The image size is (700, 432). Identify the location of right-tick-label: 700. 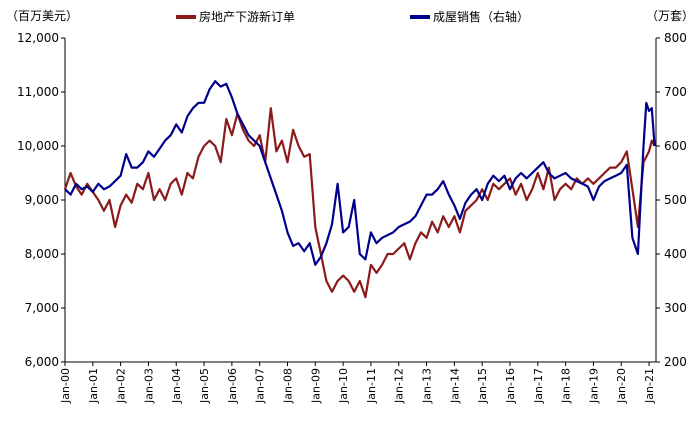
(675, 92).